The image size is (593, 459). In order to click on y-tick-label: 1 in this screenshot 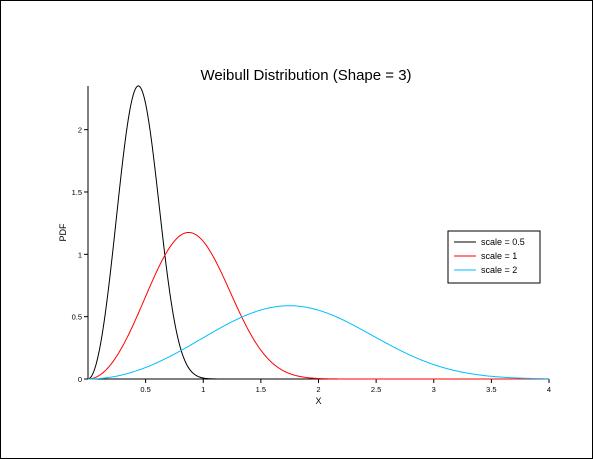, I will do `click(80, 254)`.